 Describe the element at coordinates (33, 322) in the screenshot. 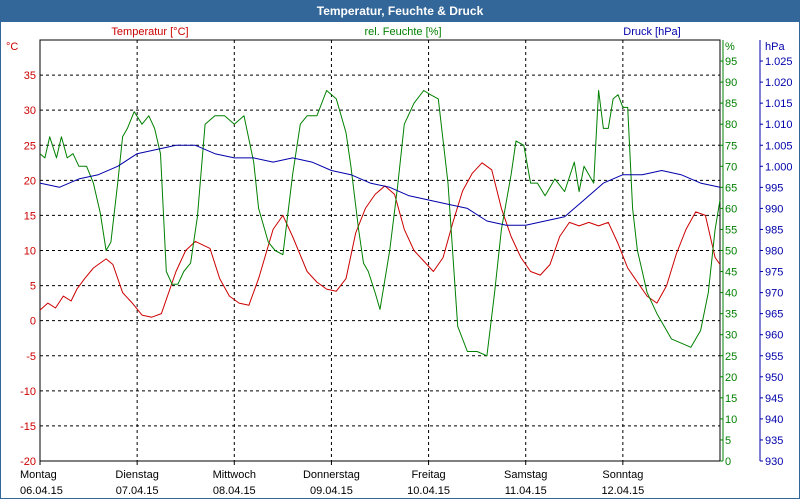

I see `left-tick-label: 0` at that location.